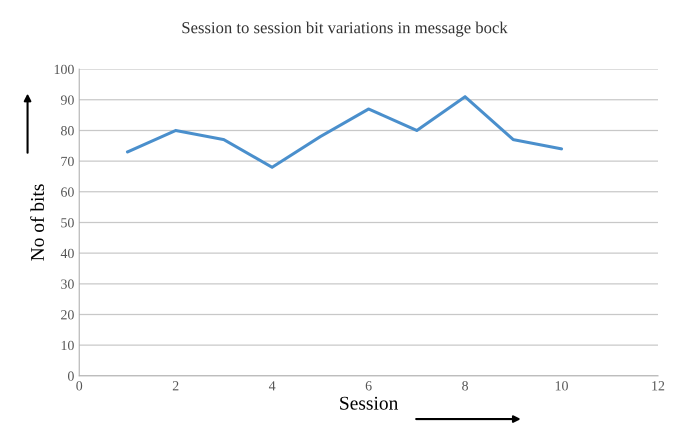 Image resolution: width=689 pixels, height=432 pixels. I want to click on y-tick-label: 50, so click(67, 223).